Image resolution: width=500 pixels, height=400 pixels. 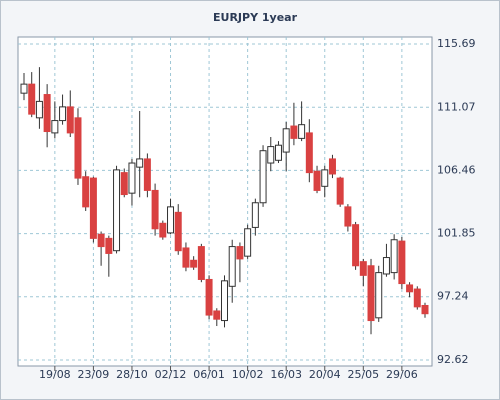 I want to click on y-tick-label: 101.85, so click(x=456, y=233).